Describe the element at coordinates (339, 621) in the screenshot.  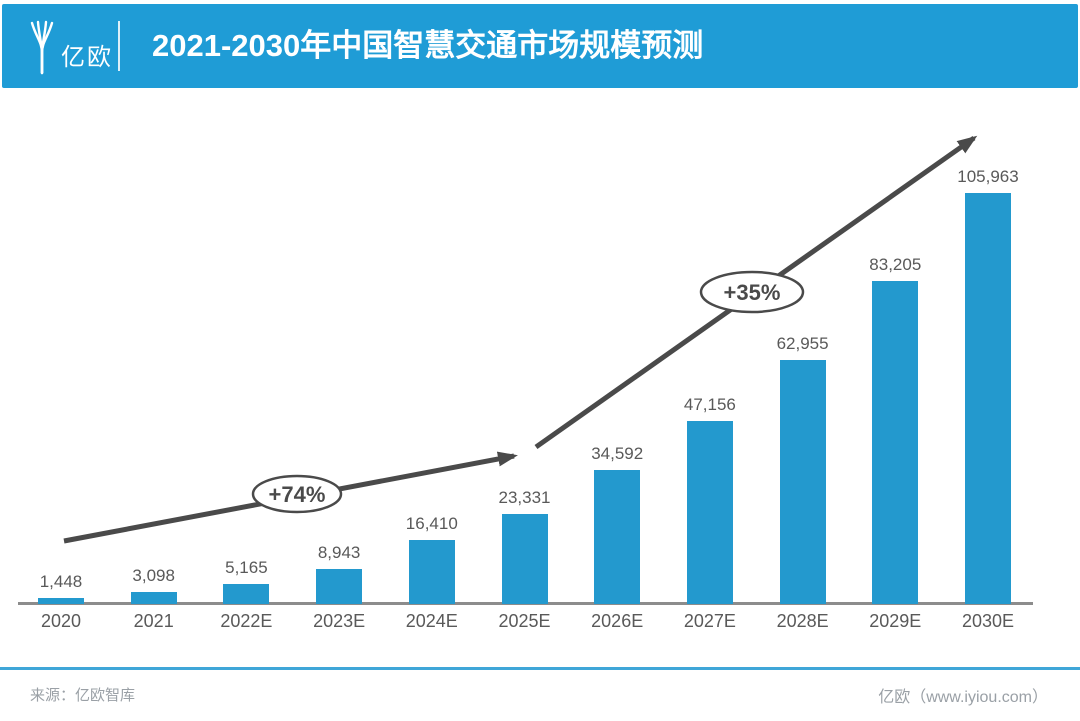
I see `x-axis-tick-label: 2023E` at that location.